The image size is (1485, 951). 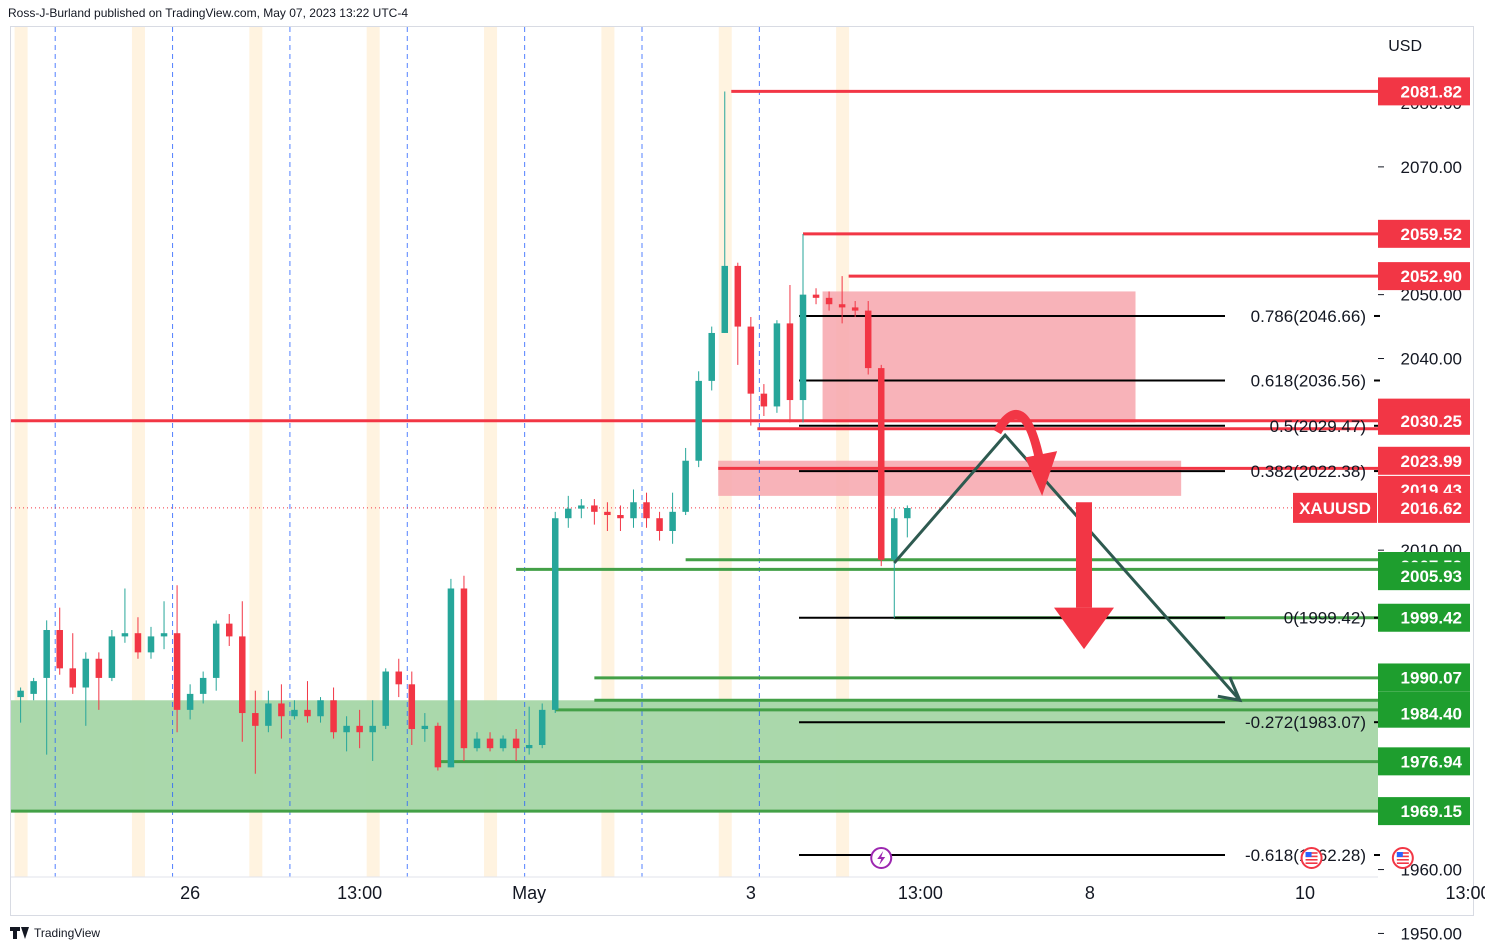 I want to click on projection-path-line, so click(x=1067, y=567).